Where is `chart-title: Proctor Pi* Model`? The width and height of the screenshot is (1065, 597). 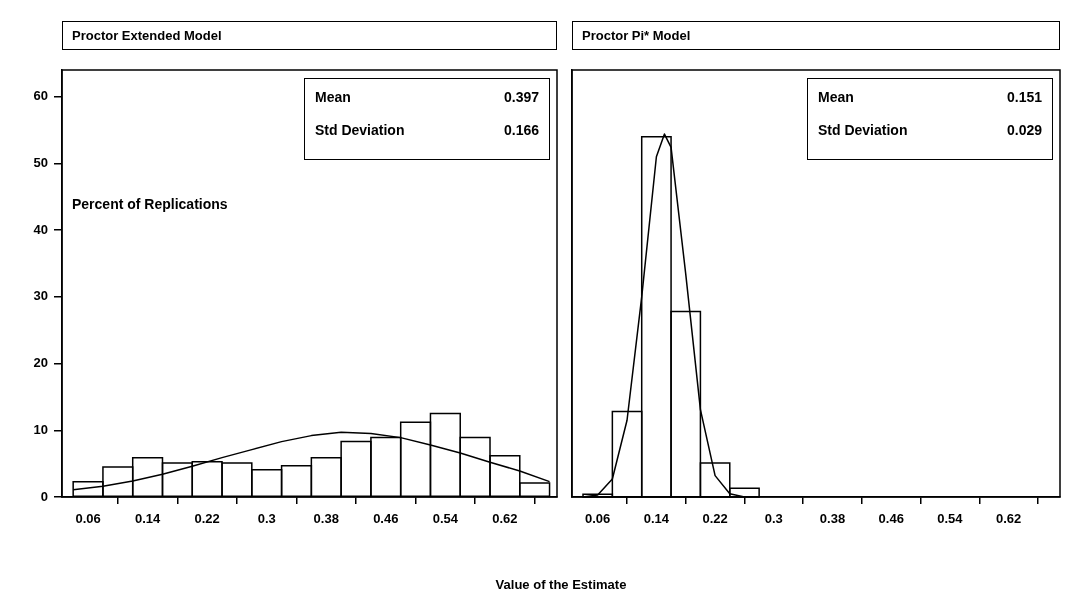 chart-title: Proctor Pi* Model is located at coordinates (816, 35).